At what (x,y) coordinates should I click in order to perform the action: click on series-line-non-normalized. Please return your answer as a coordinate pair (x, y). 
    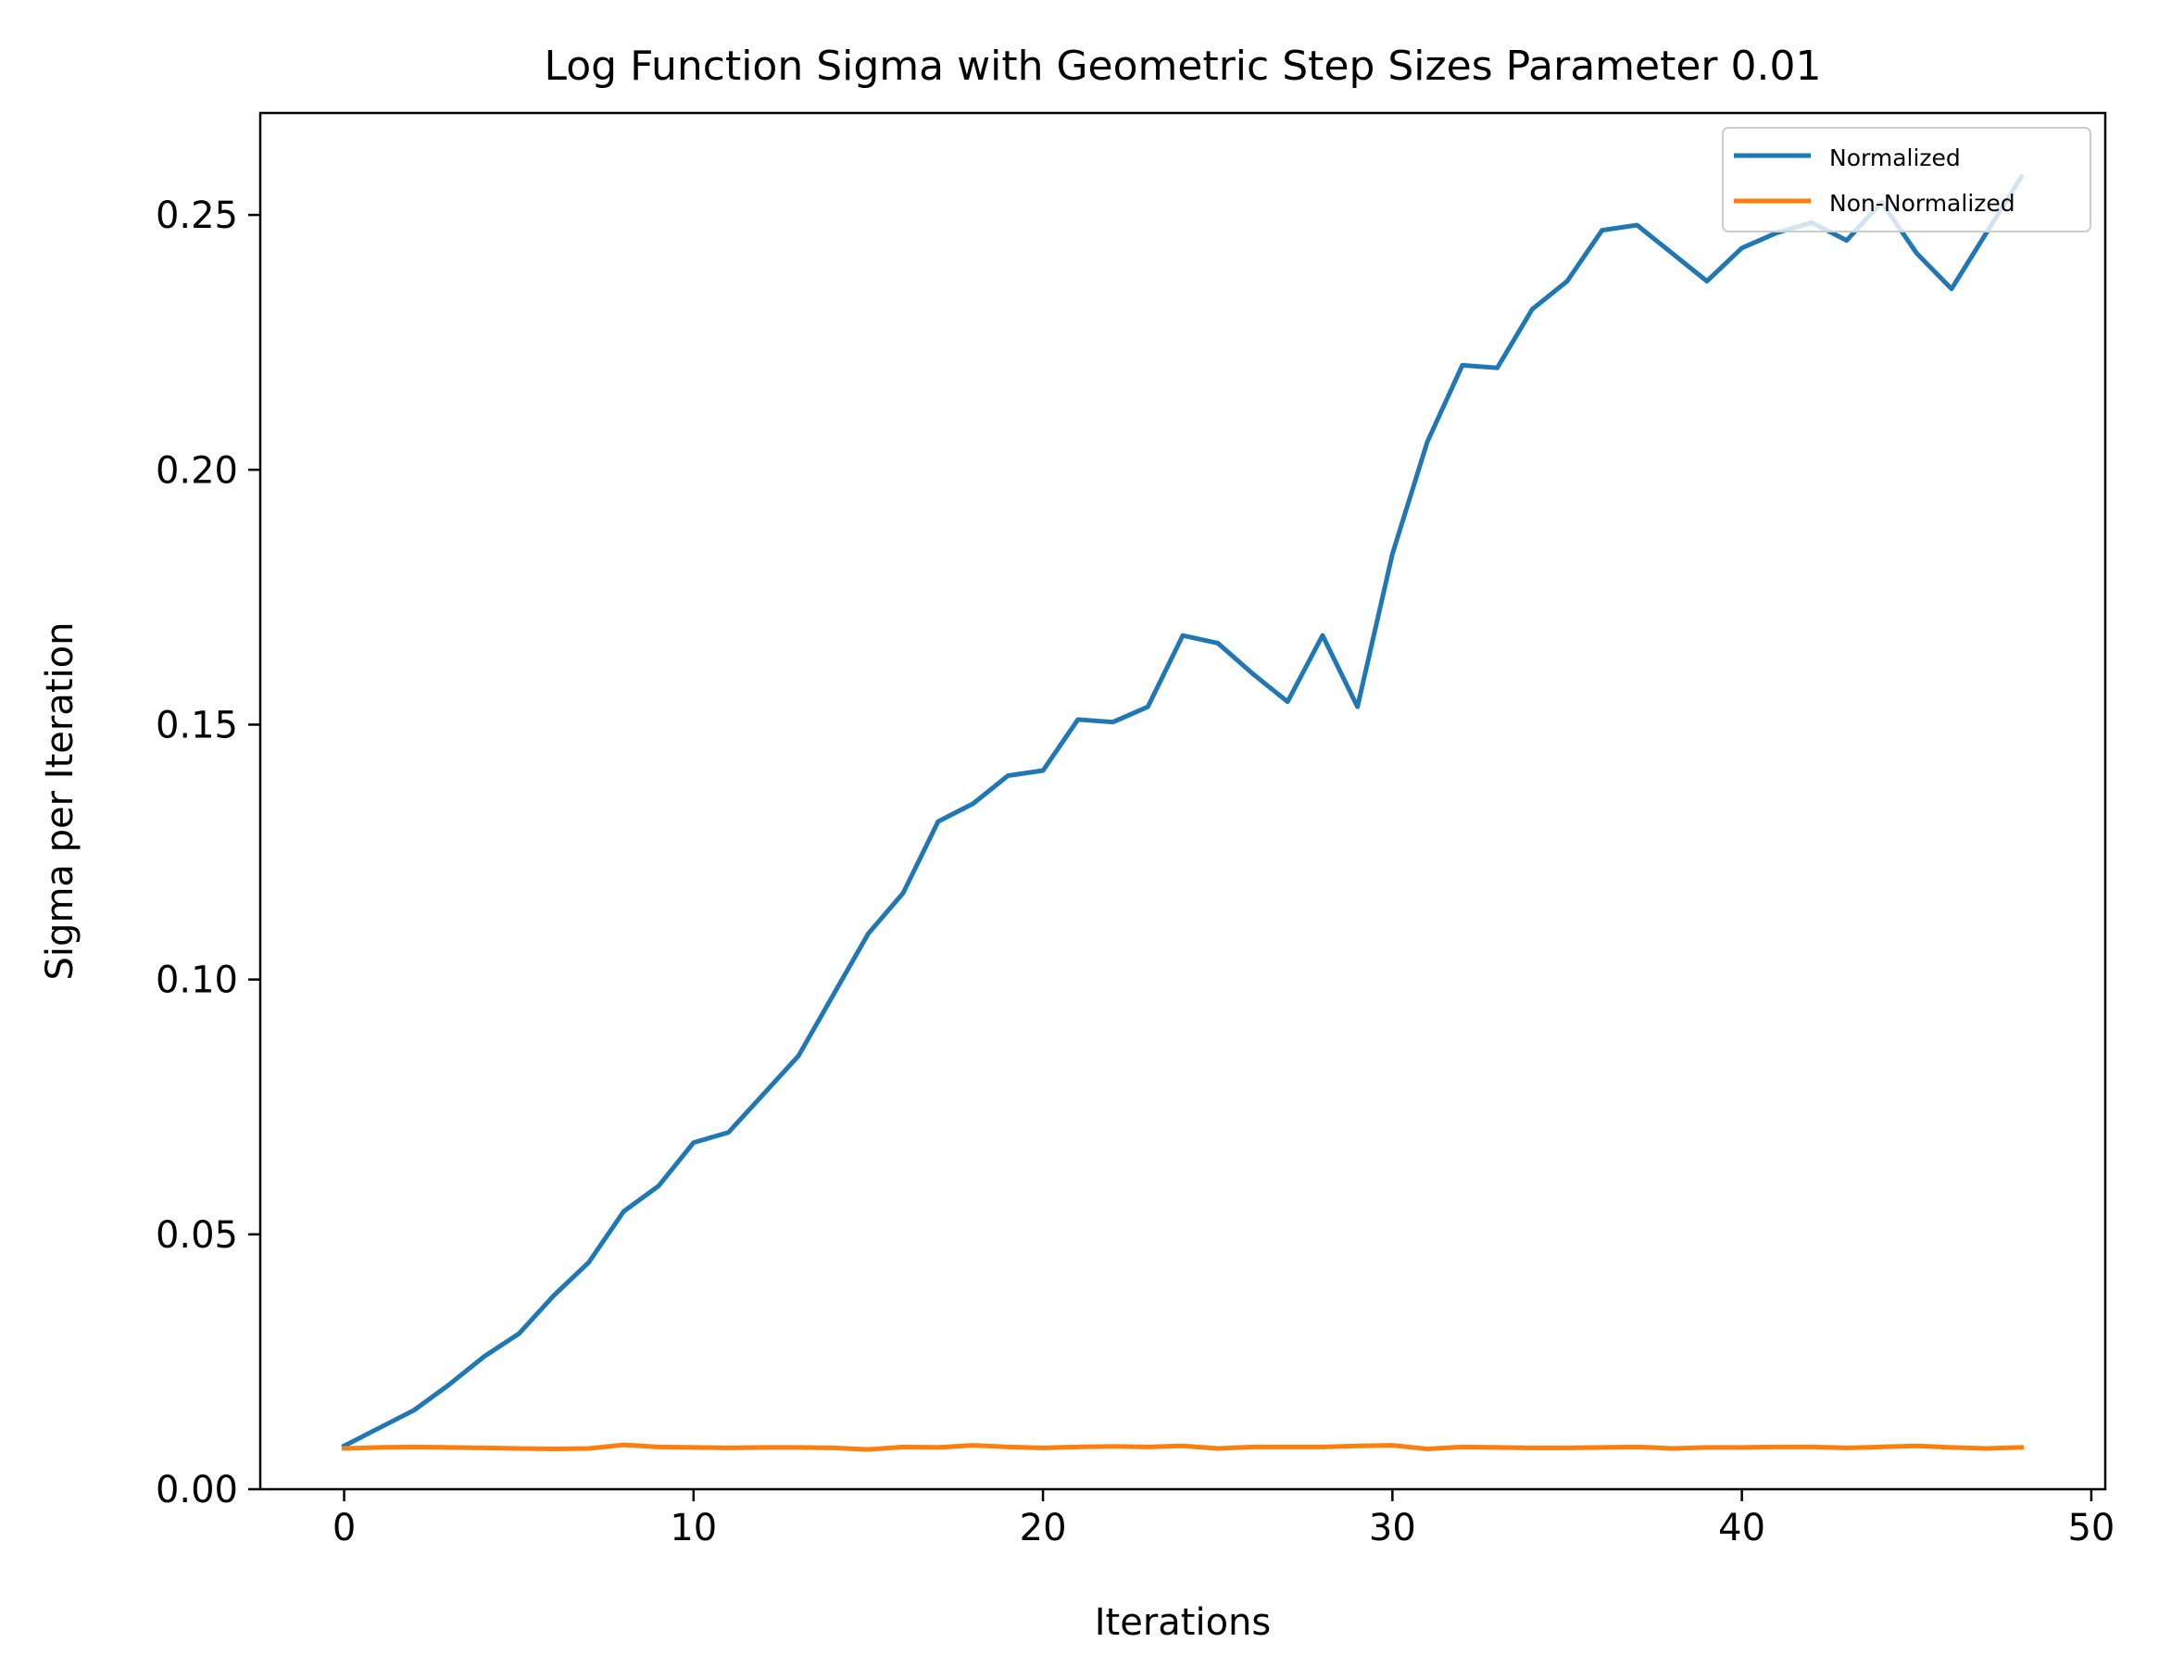
    Looking at the image, I should click on (1183, 1447).